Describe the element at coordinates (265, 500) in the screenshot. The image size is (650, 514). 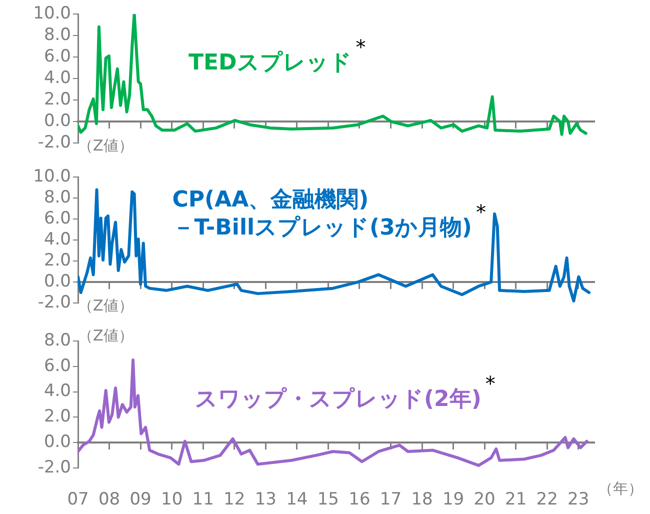
I see `x-tick-label: 13` at that location.